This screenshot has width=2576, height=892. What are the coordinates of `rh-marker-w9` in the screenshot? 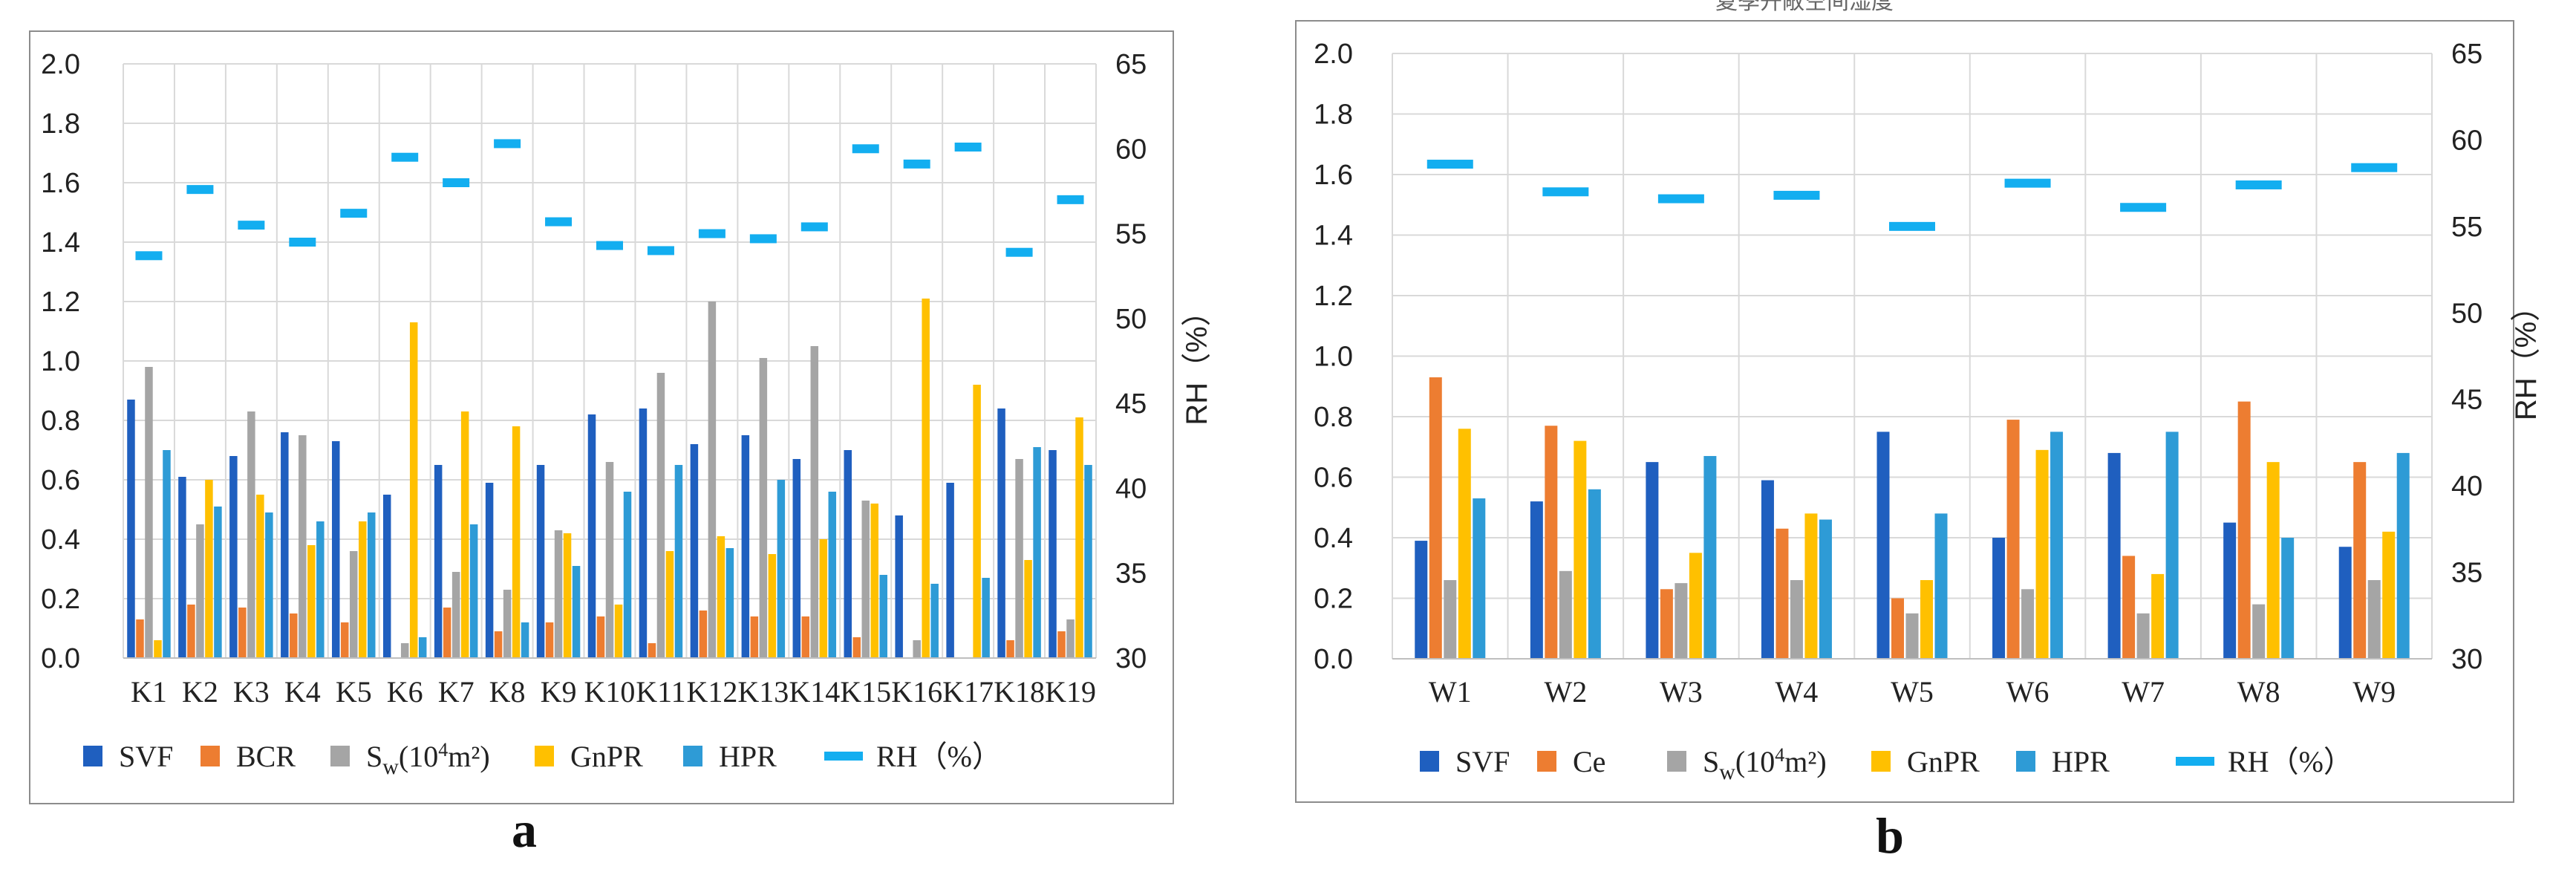 It's located at (2374, 167).